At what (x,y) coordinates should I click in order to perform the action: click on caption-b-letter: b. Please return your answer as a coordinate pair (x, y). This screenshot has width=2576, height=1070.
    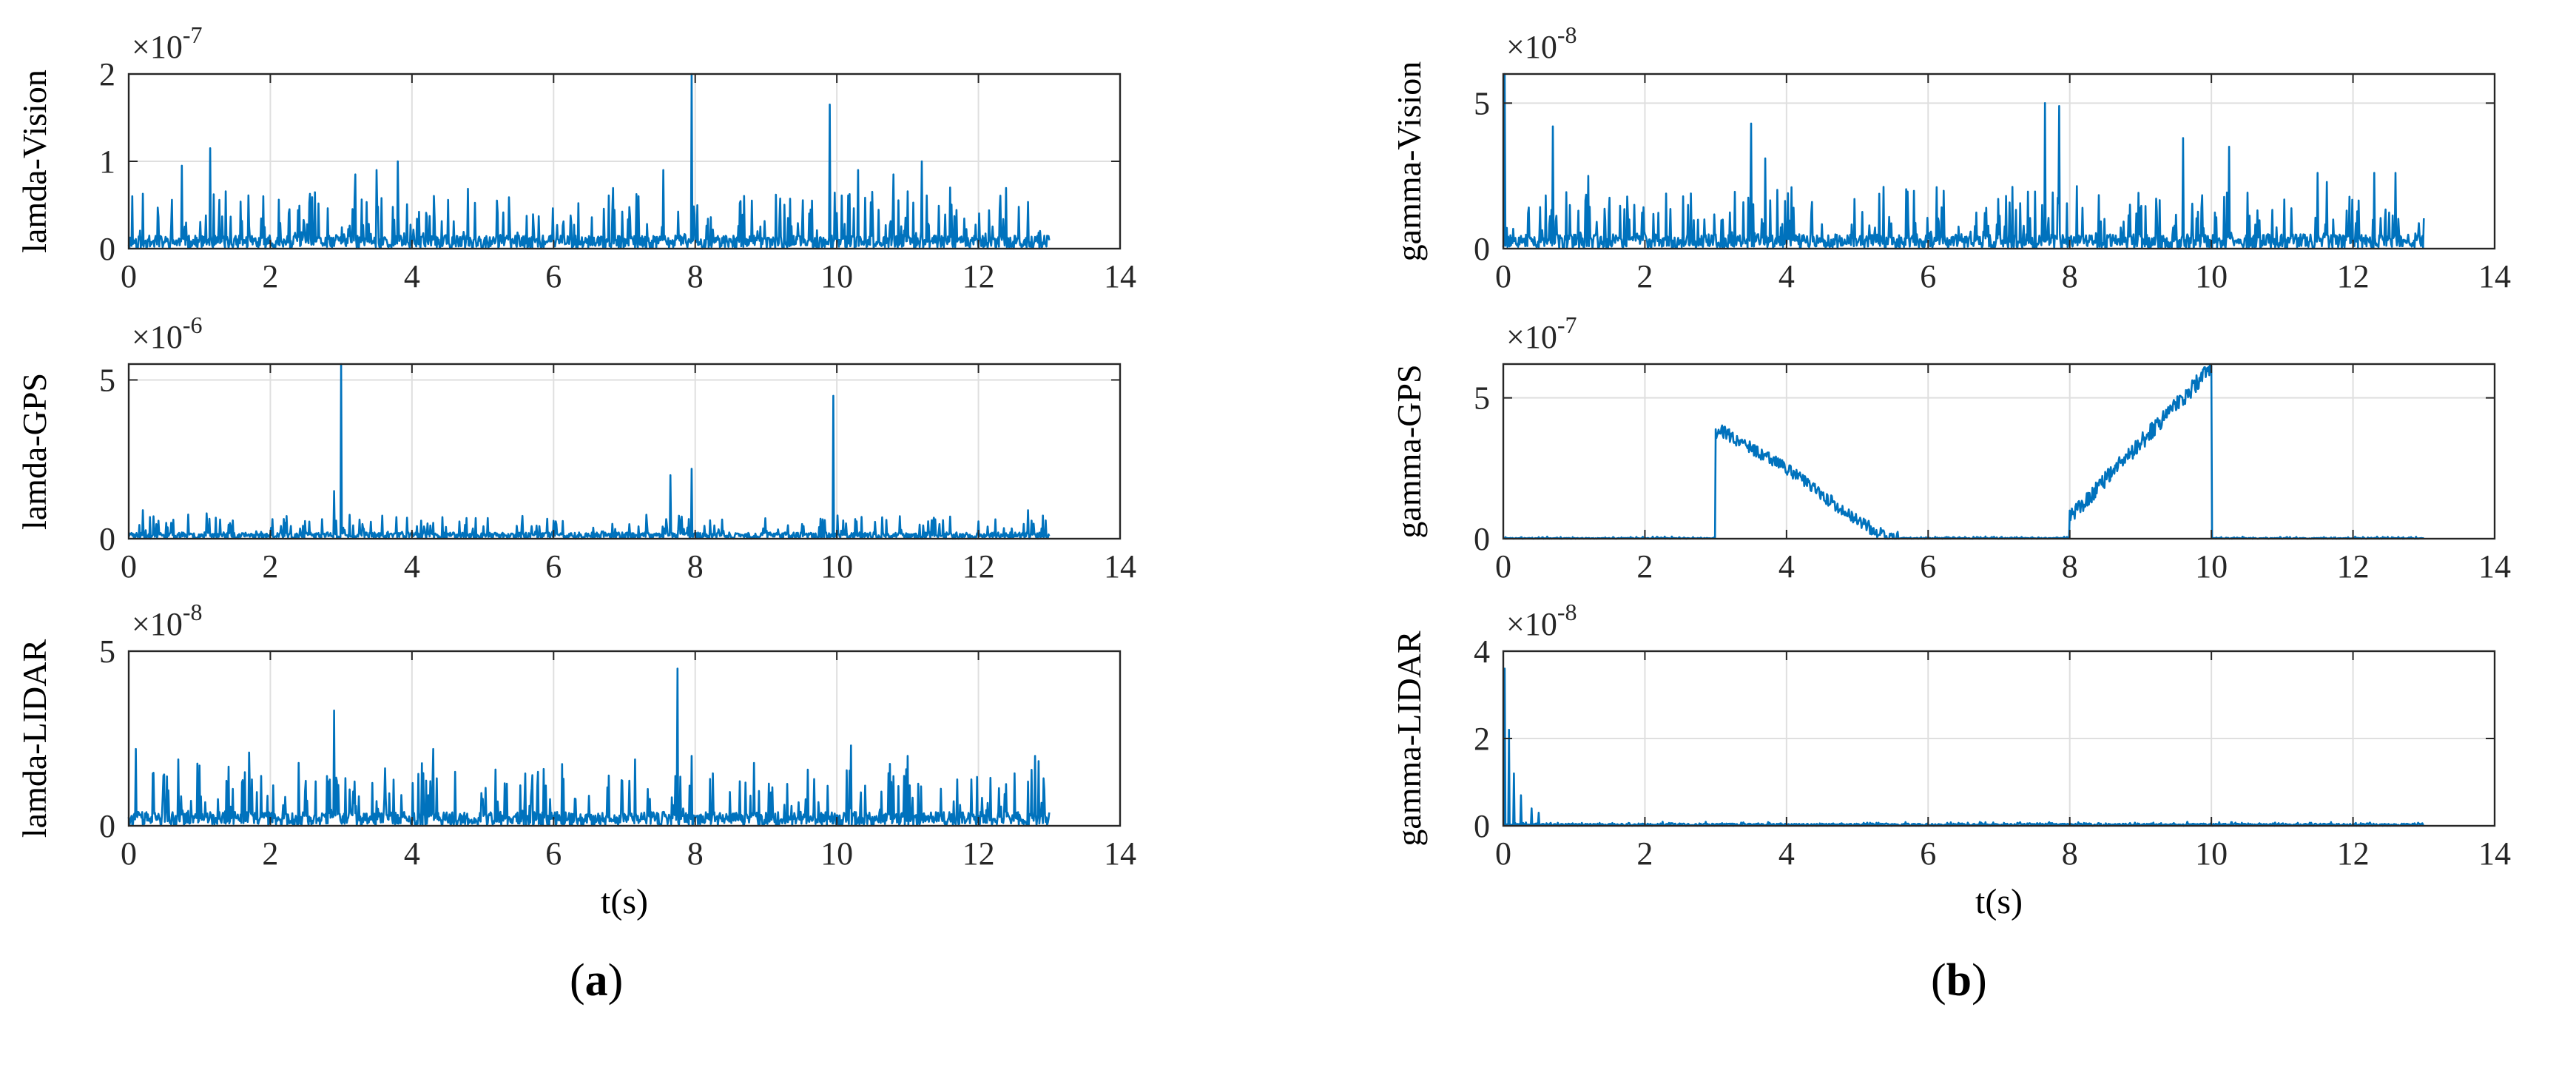
    Looking at the image, I should click on (1959, 980).